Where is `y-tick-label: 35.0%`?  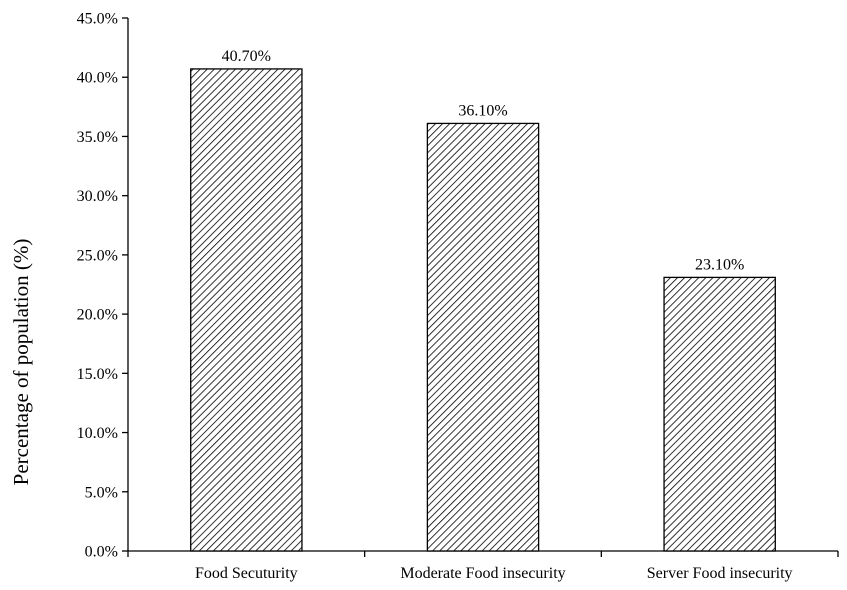 y-tick-label: 35.0% is located at coordinates (97, 137).